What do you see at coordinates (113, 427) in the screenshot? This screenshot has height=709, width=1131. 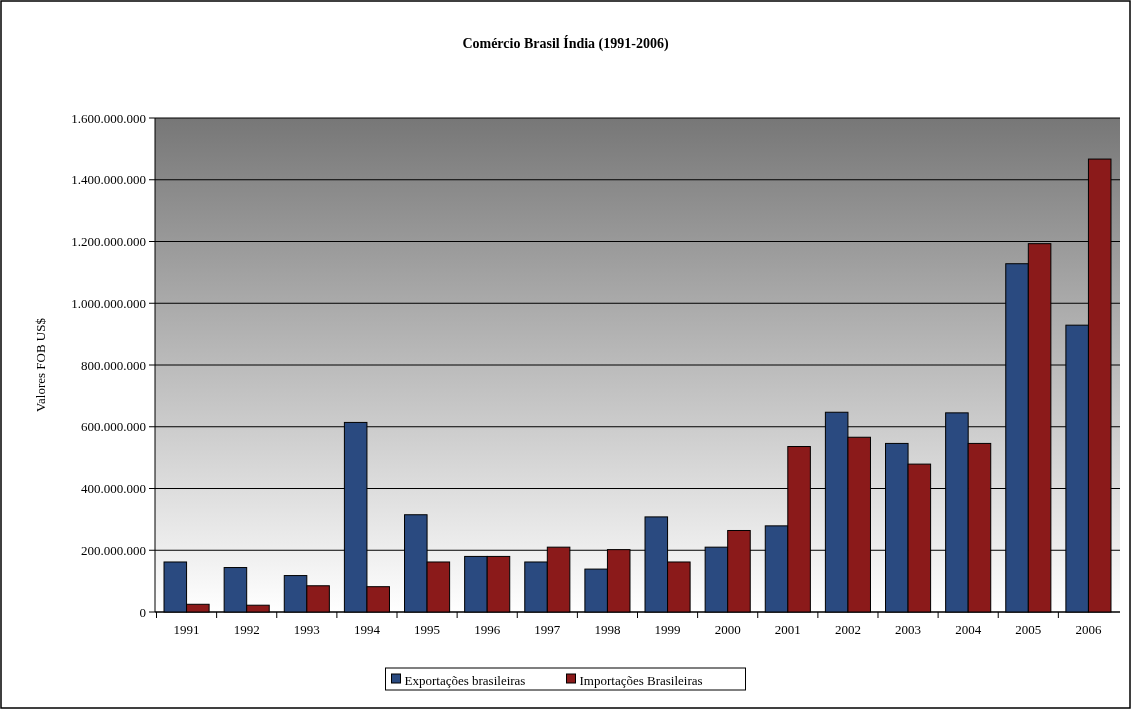 I see `y-tick-label: 600.000.000` at bounding box center [113, 427].